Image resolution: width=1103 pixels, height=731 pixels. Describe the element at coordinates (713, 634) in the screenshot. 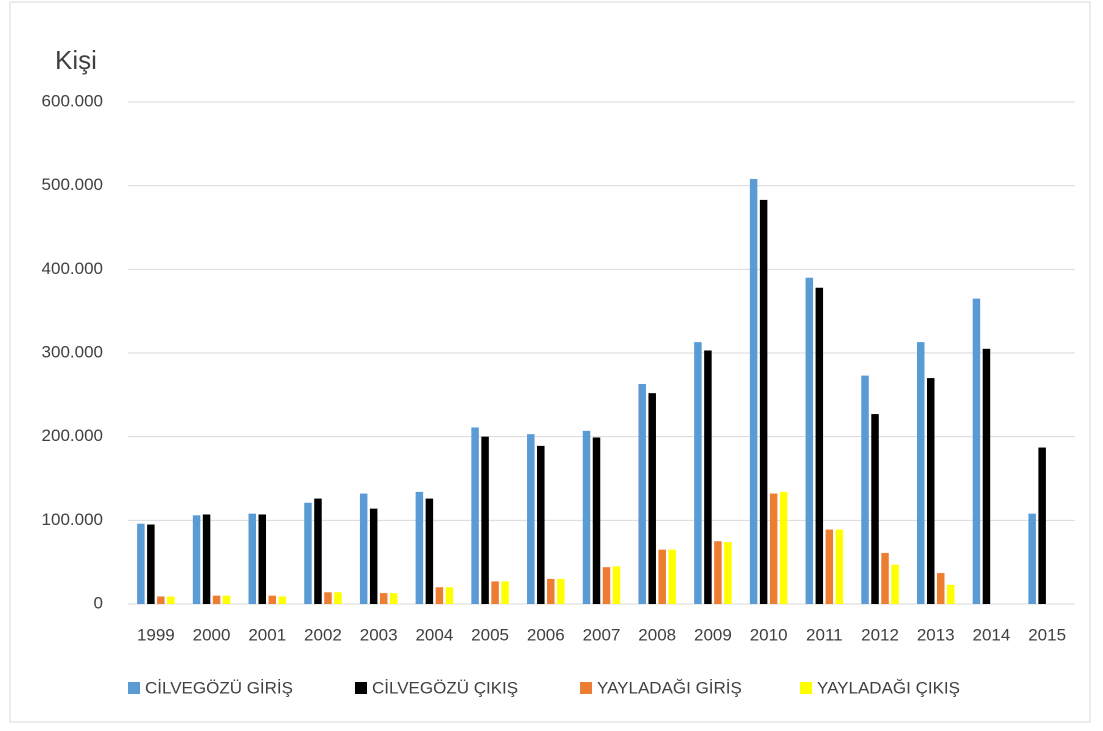

I see `x-tick-label: 2009` at that location.